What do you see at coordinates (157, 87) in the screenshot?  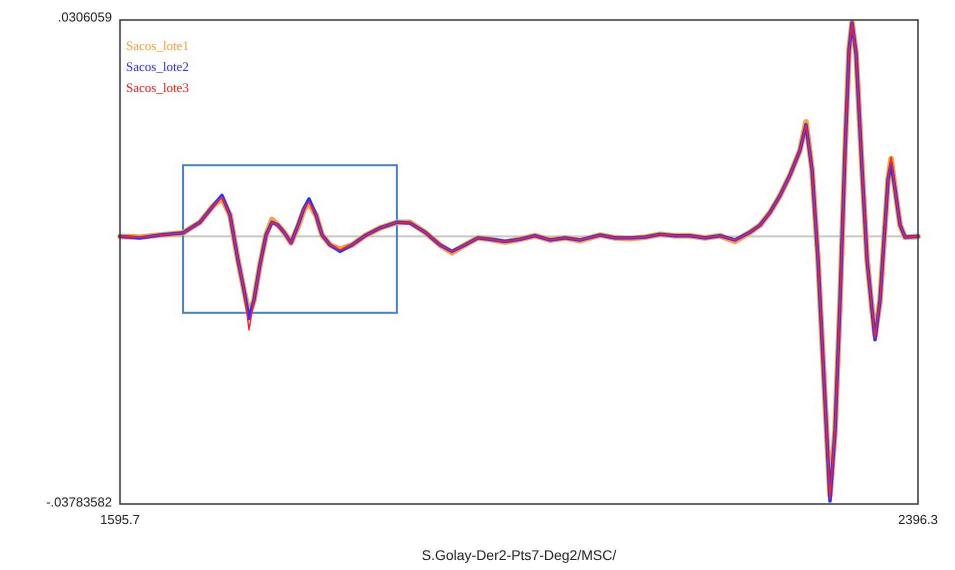 I see `text: Sacos_lote3` at bounding box center [157, 87].